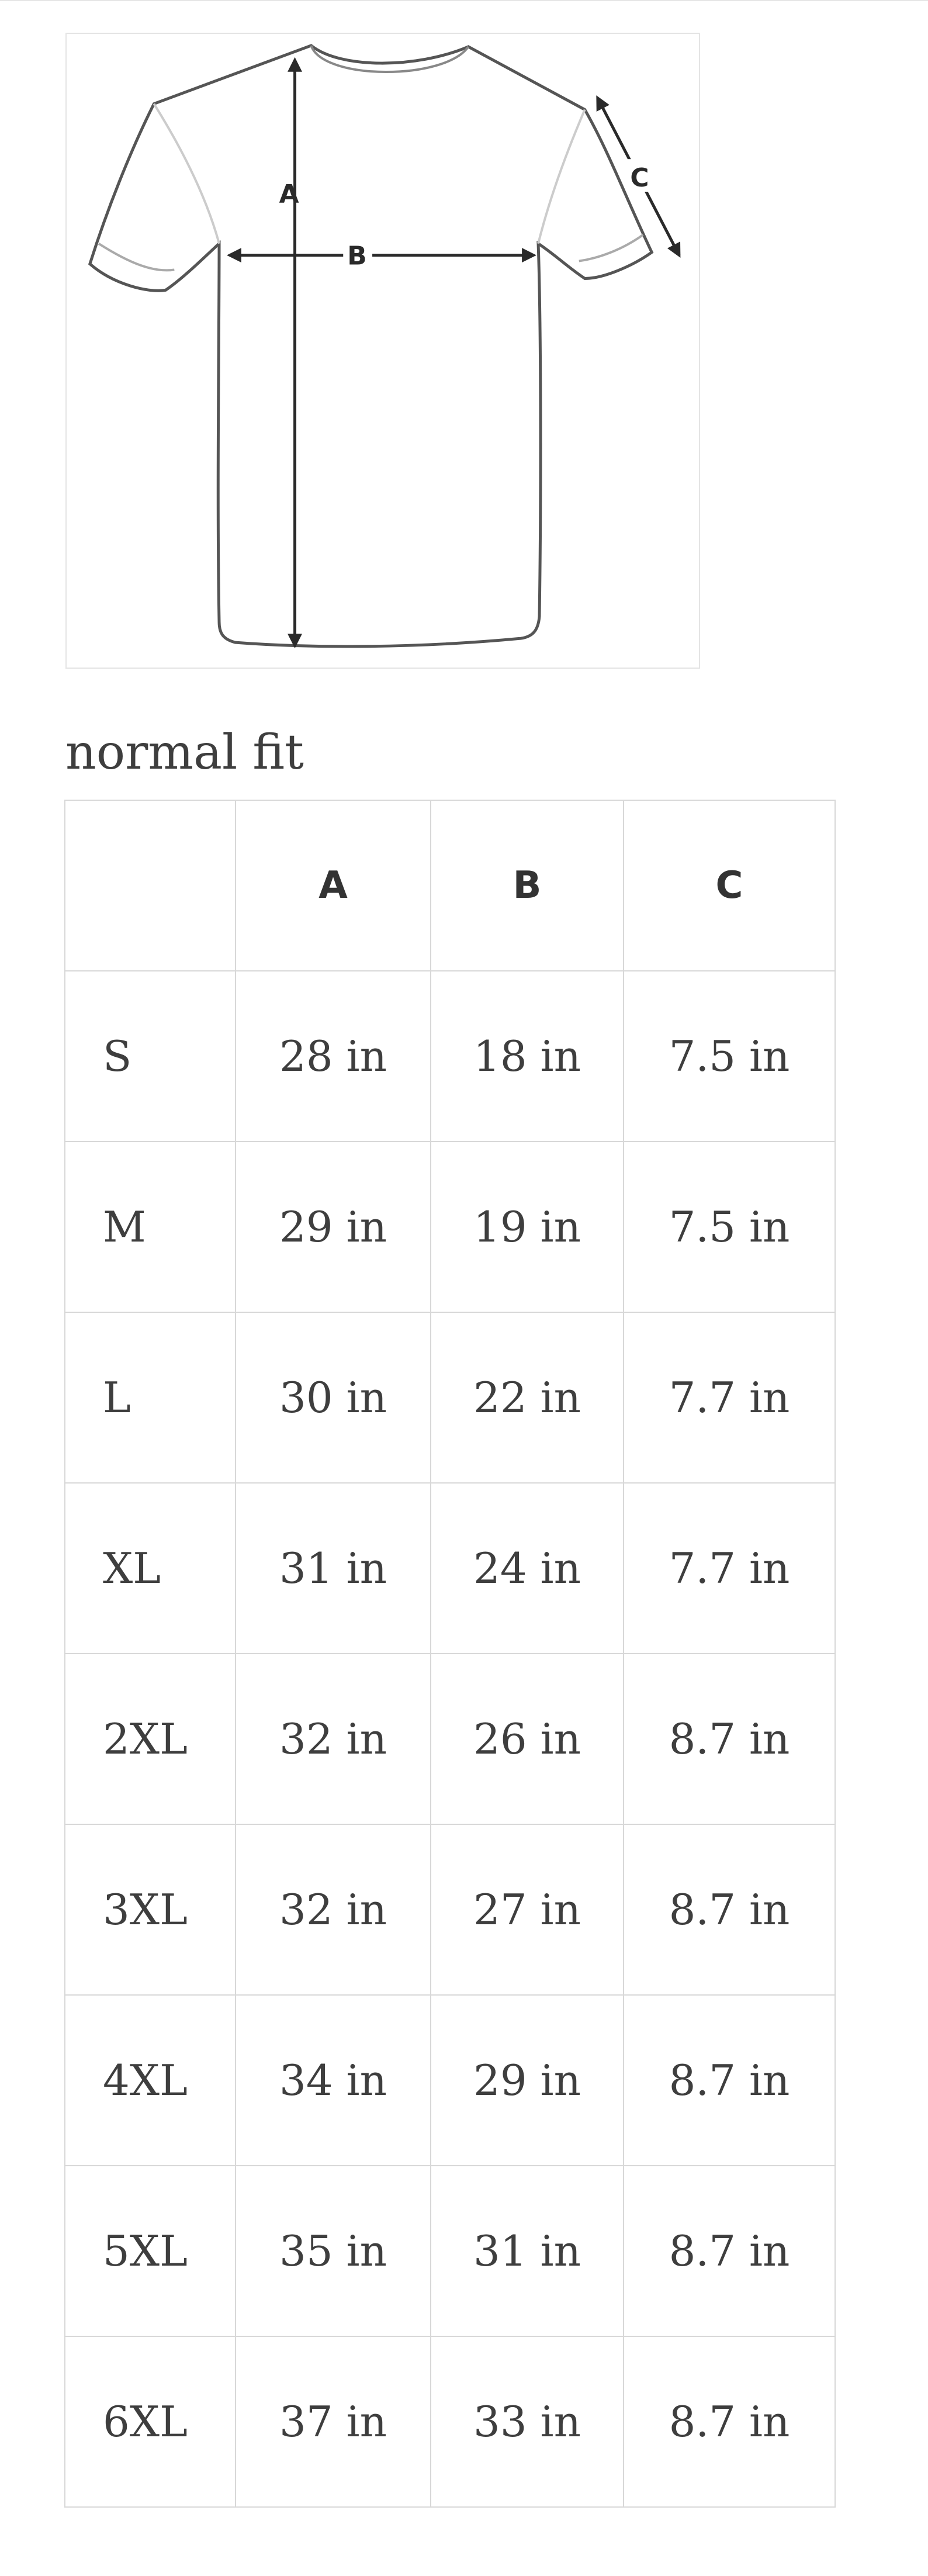 The image size is (928, 2576). Describe the element at coordinates (184, 752) in the screenshot. I see `fit-title: normal fit` at that location.